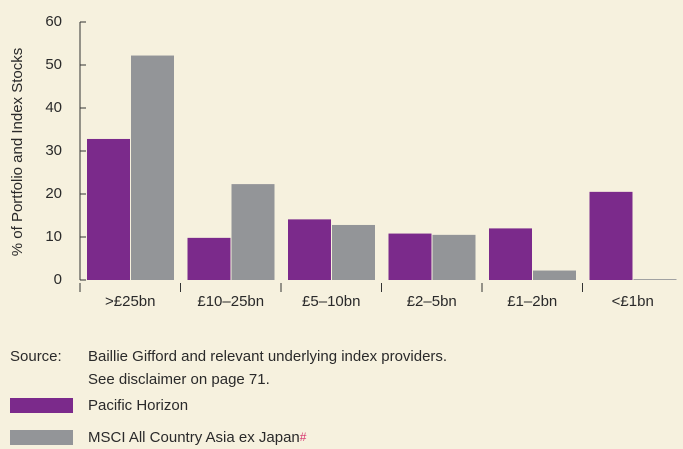  I want to click on legend-name: Pacific Horizon, so click(138, 405).